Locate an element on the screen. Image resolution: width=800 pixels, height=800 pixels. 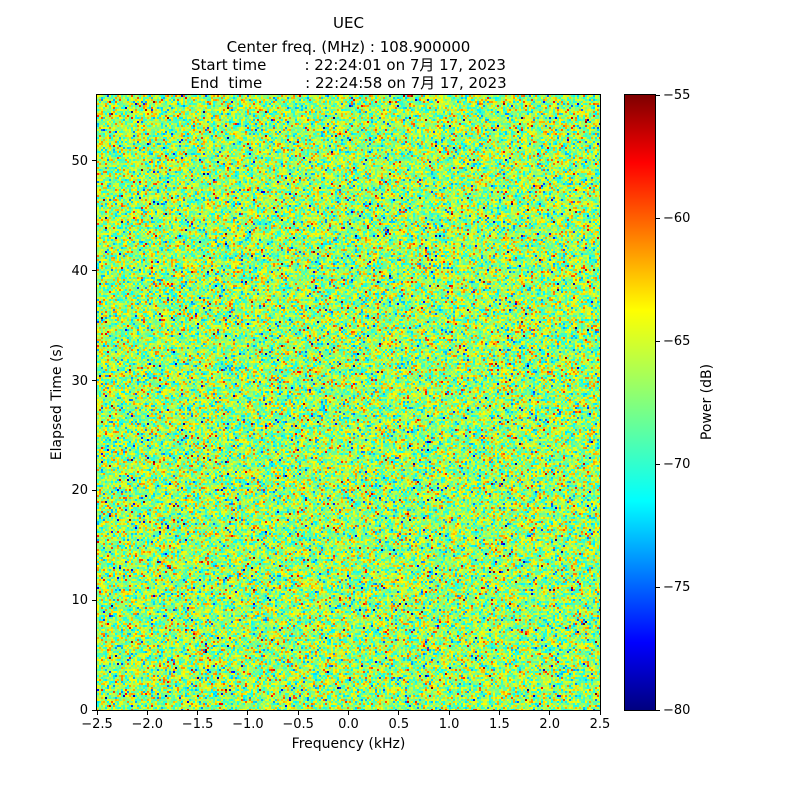
x-tick-label: 2.0 is located at coordinates (550, 724).